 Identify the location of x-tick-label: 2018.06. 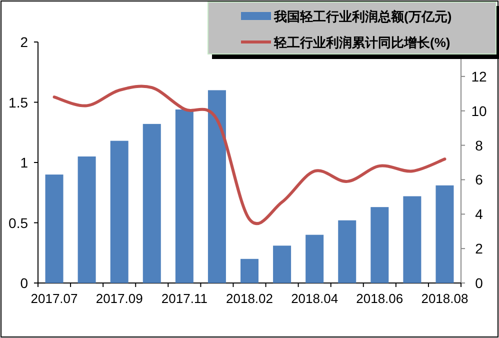
(380, 298).